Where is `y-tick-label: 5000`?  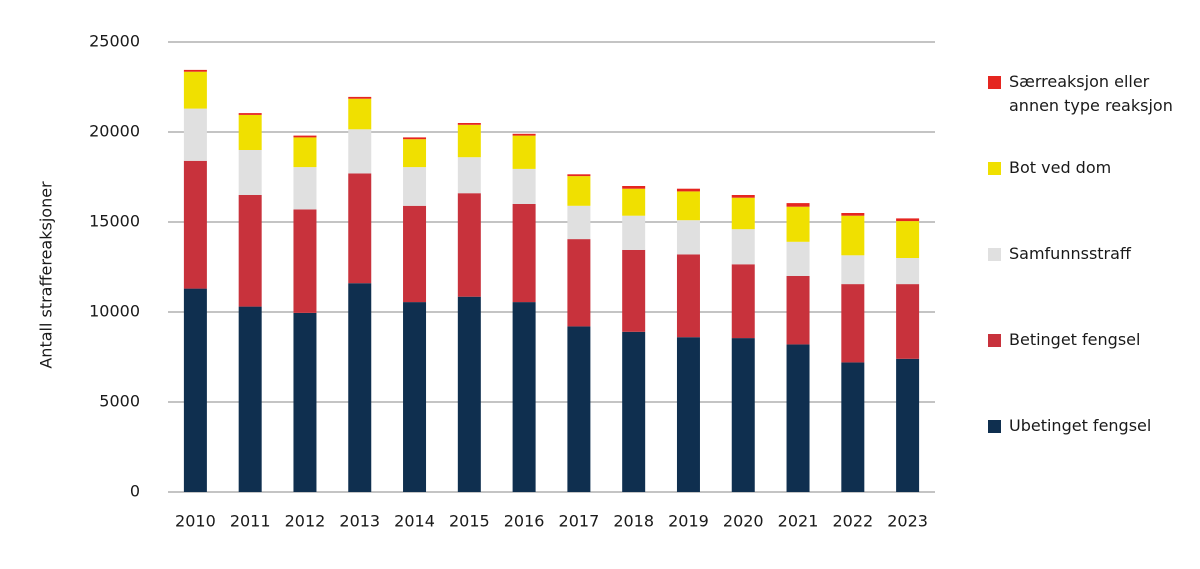
y-tick-label: 5000 is located at coordinates (119, 401).